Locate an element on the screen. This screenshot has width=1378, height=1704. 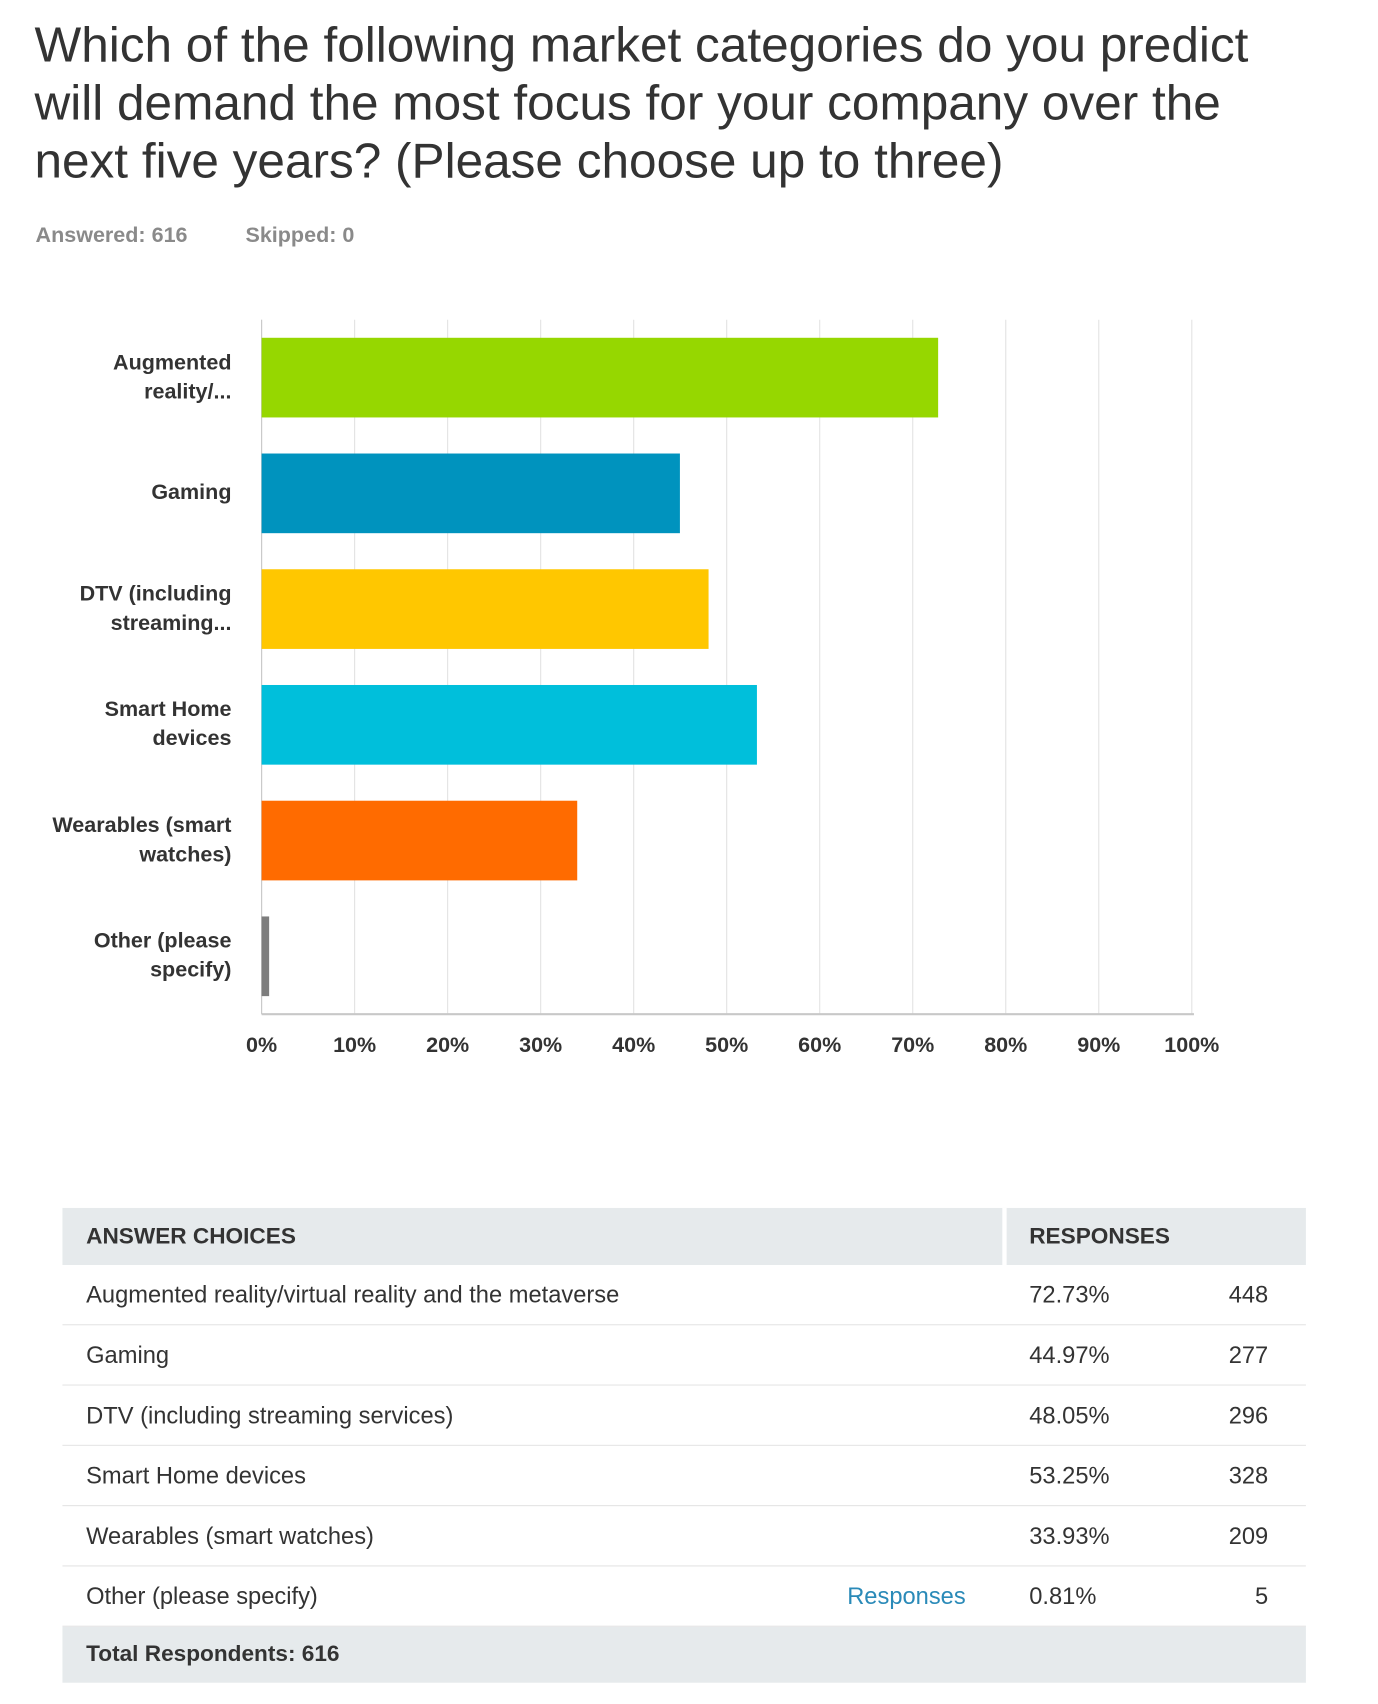
answer-choice: Other (please specify) is located at coordinates (202, 1595).